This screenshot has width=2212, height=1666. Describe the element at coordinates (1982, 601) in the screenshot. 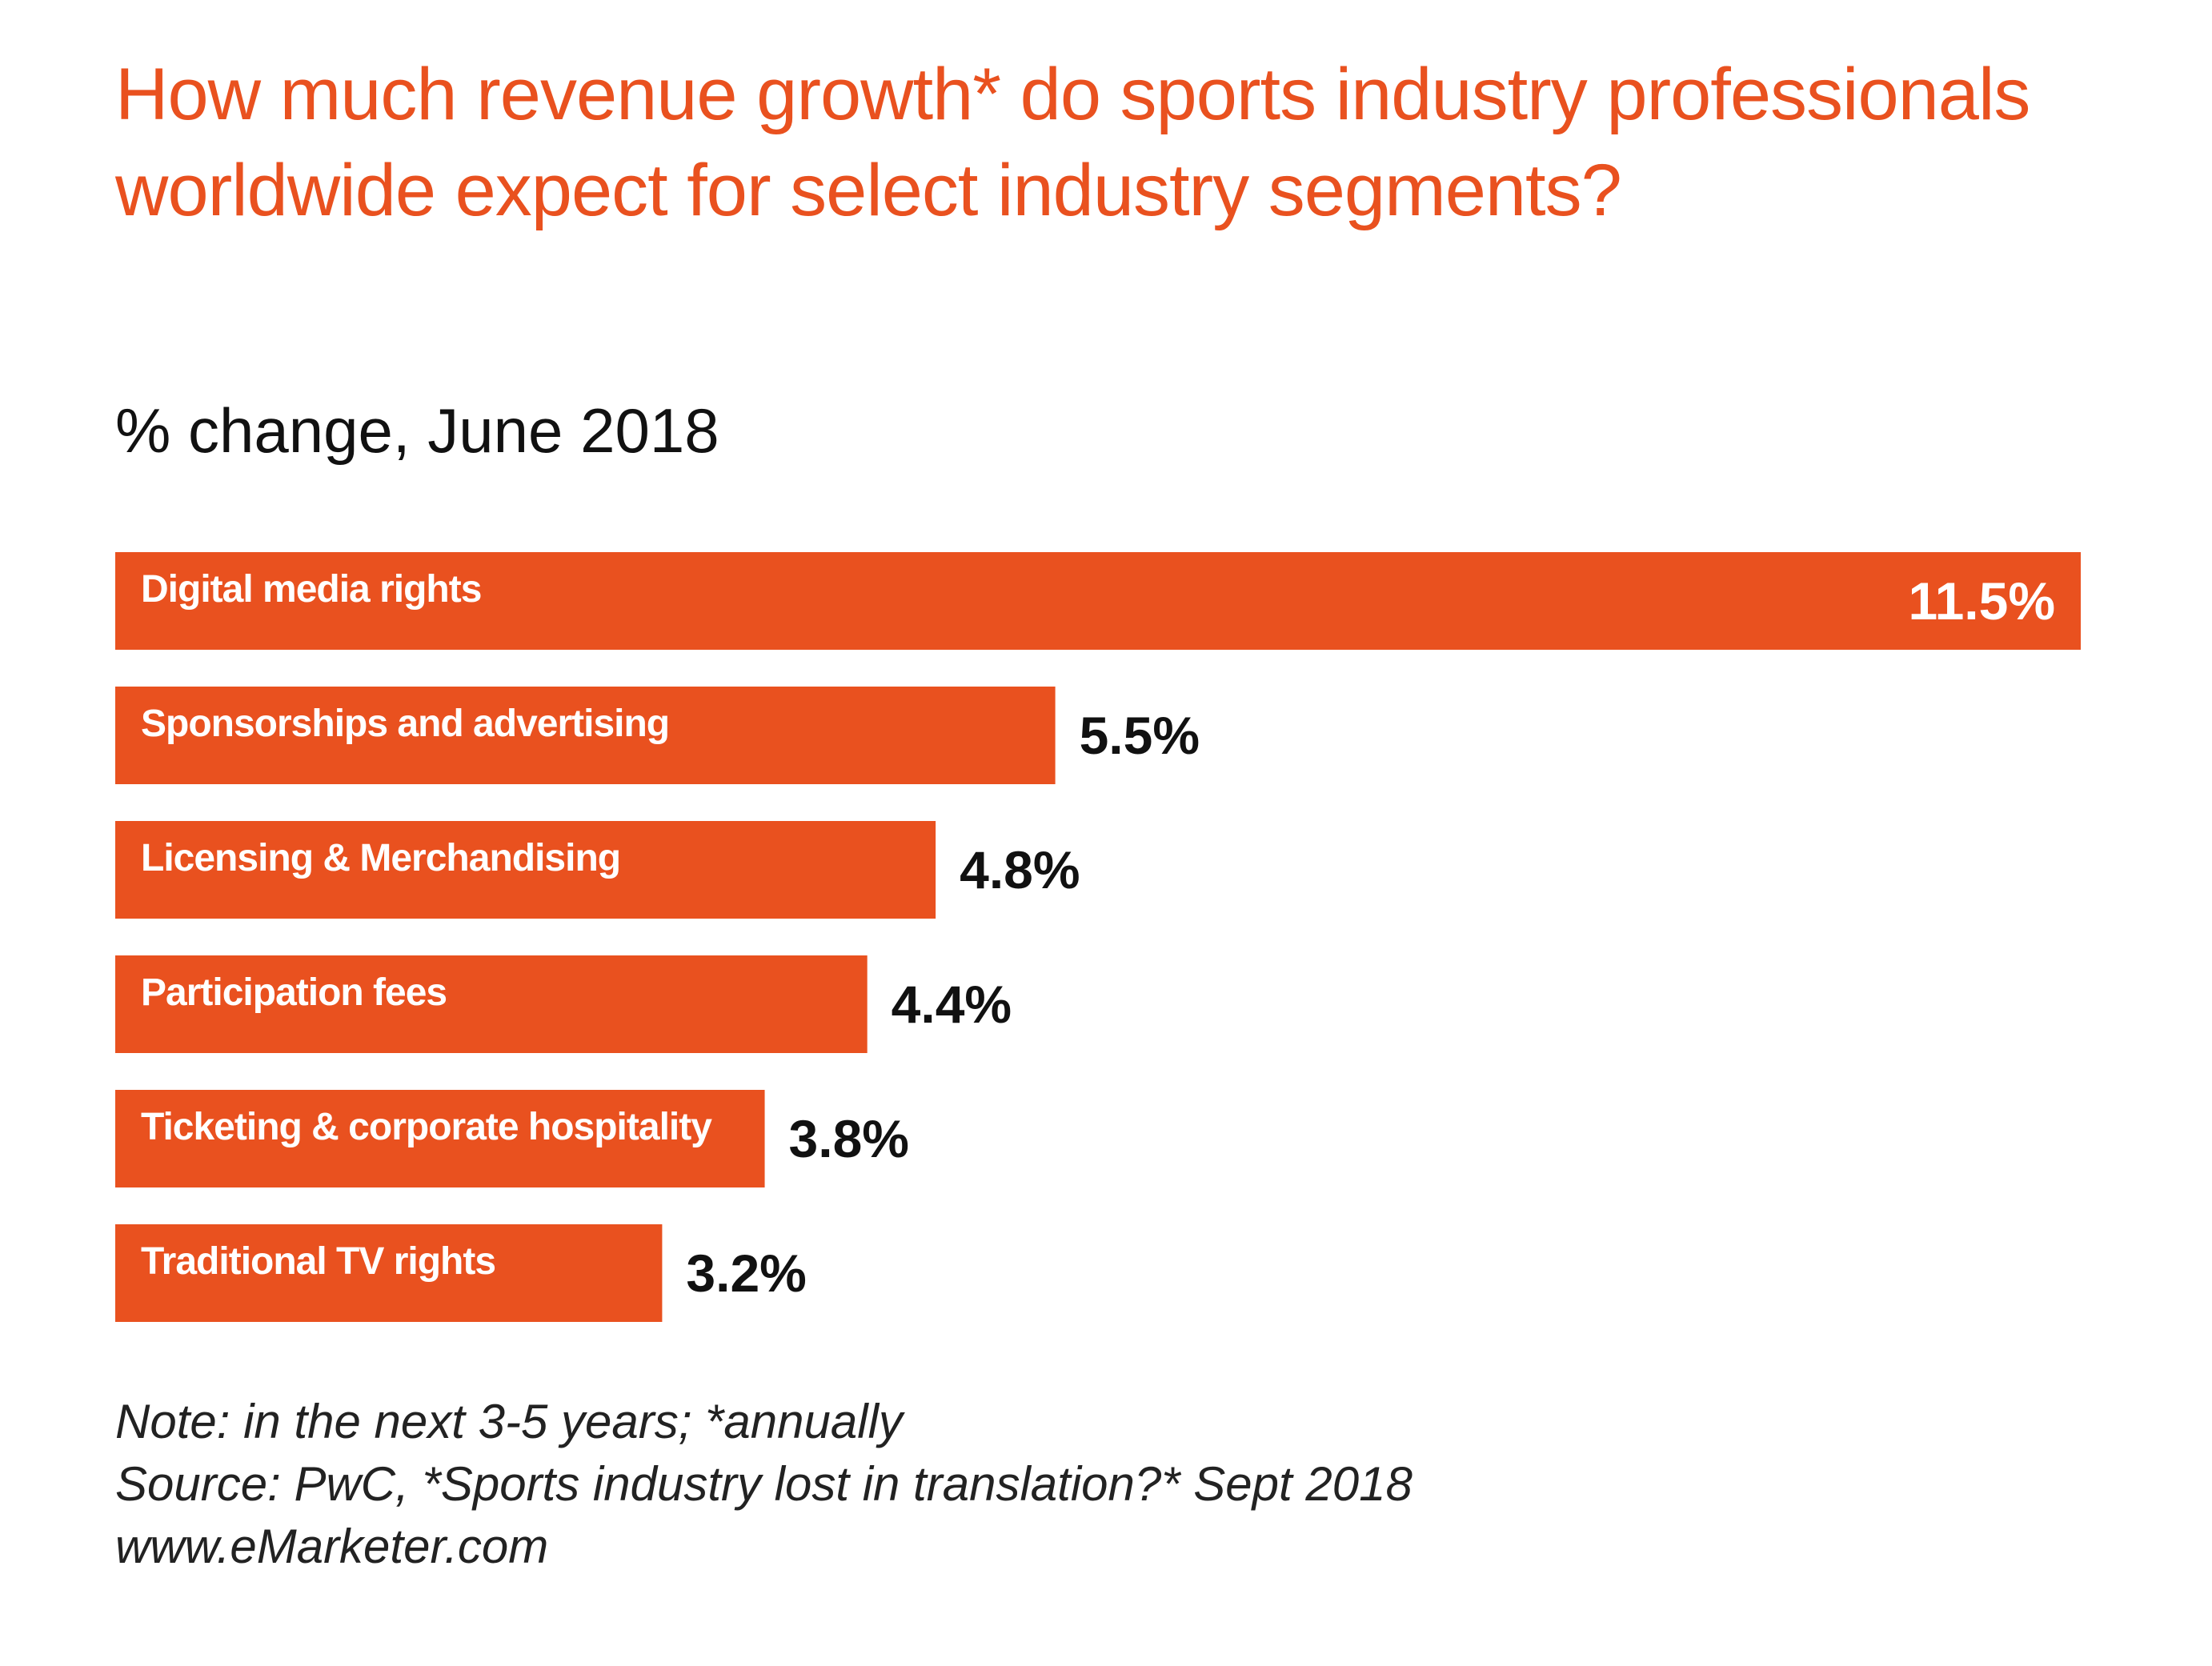

I see `bar-value-label: 11.5%` at that location.